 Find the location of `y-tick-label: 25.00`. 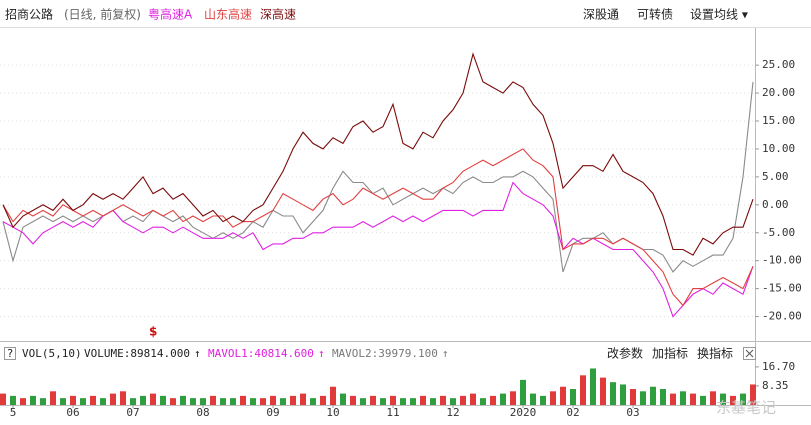

y-tick-label: 25.00 is located at coordinates (778, 64).